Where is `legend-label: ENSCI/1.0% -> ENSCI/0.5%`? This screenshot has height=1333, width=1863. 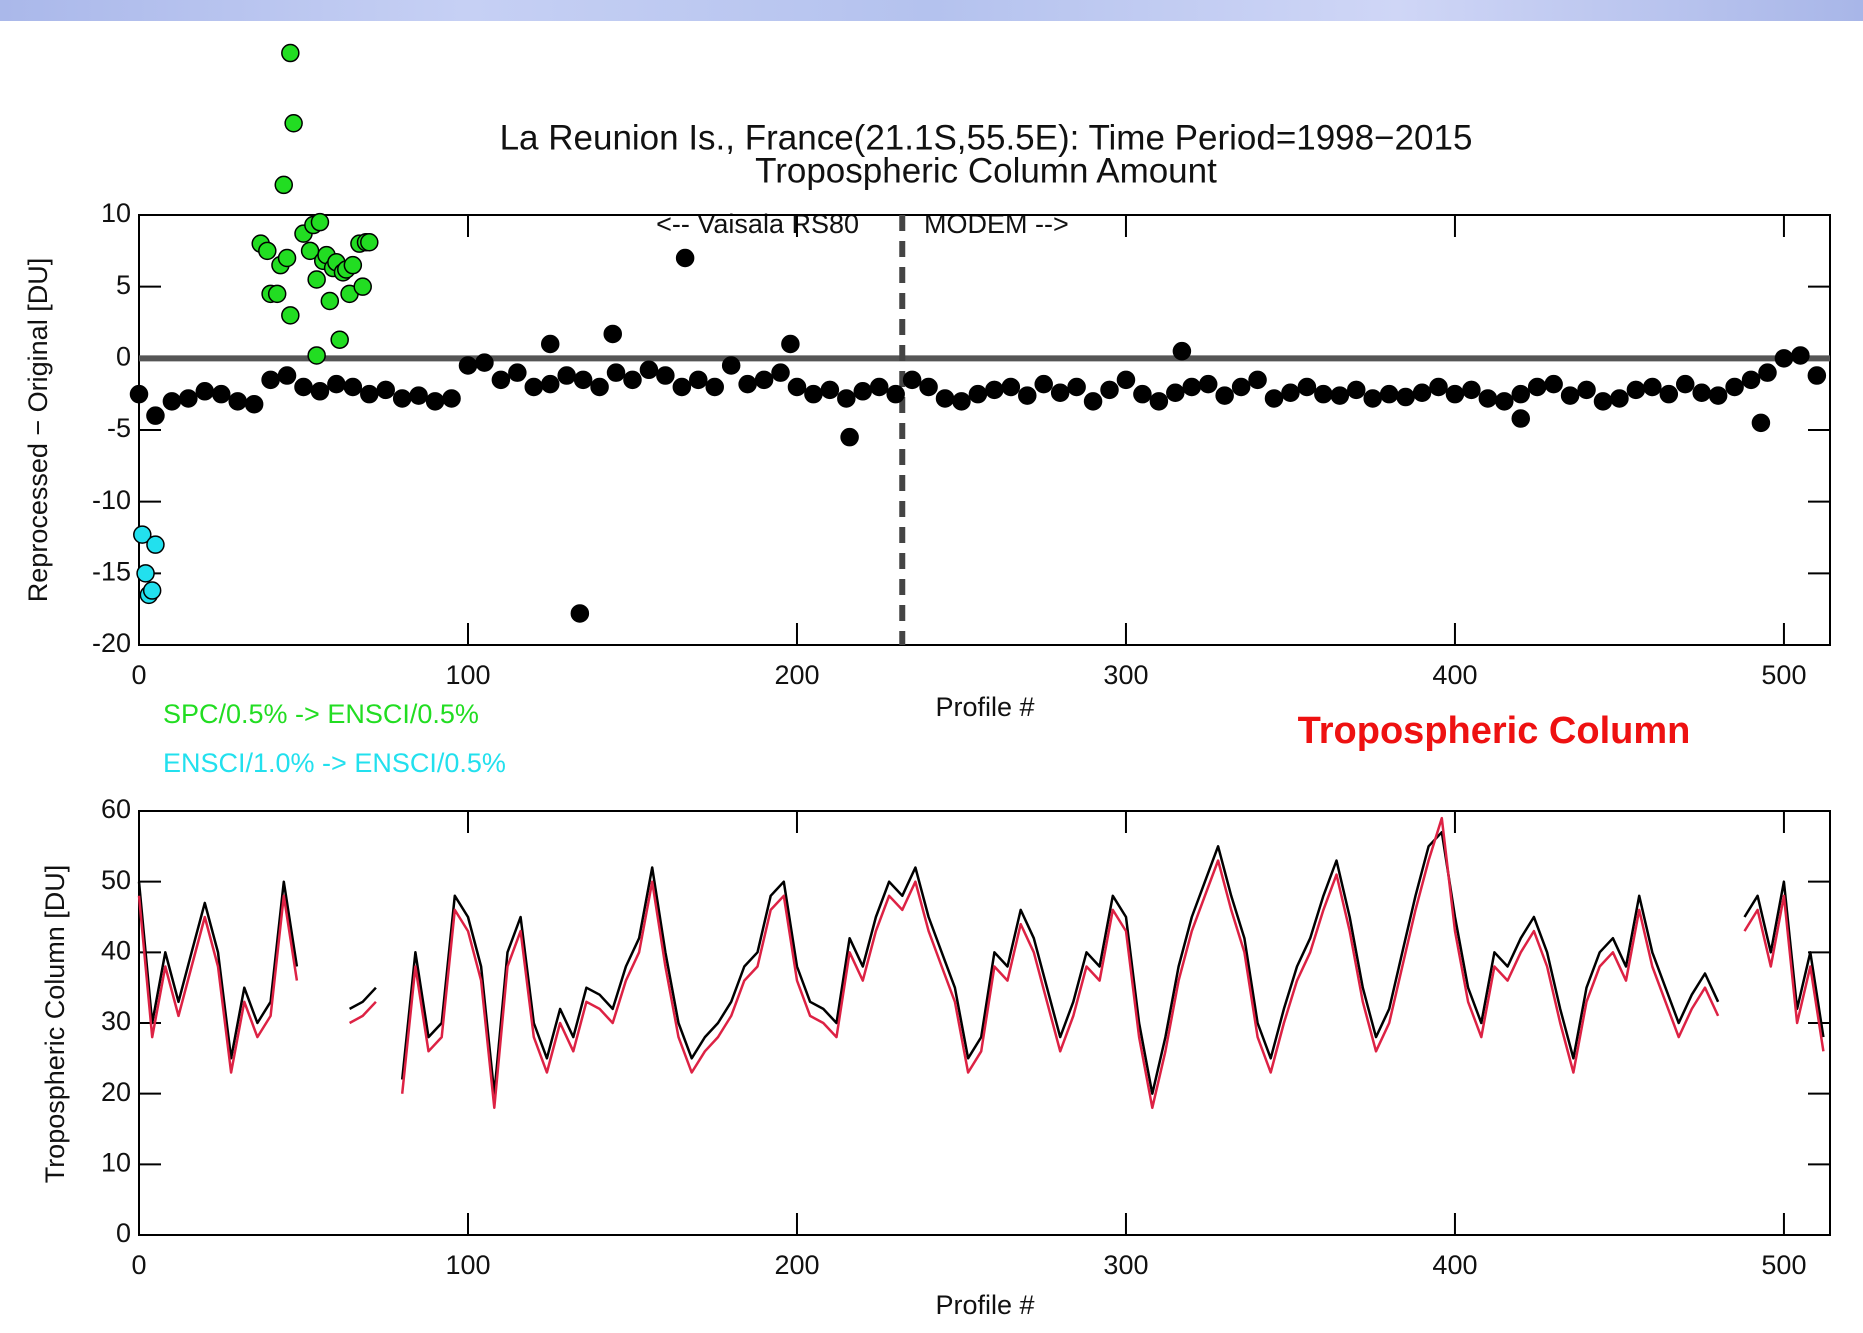 legend-label: ENSCI/1.0% -> ENSCI/0.5% is located at coordinates (334, 763).